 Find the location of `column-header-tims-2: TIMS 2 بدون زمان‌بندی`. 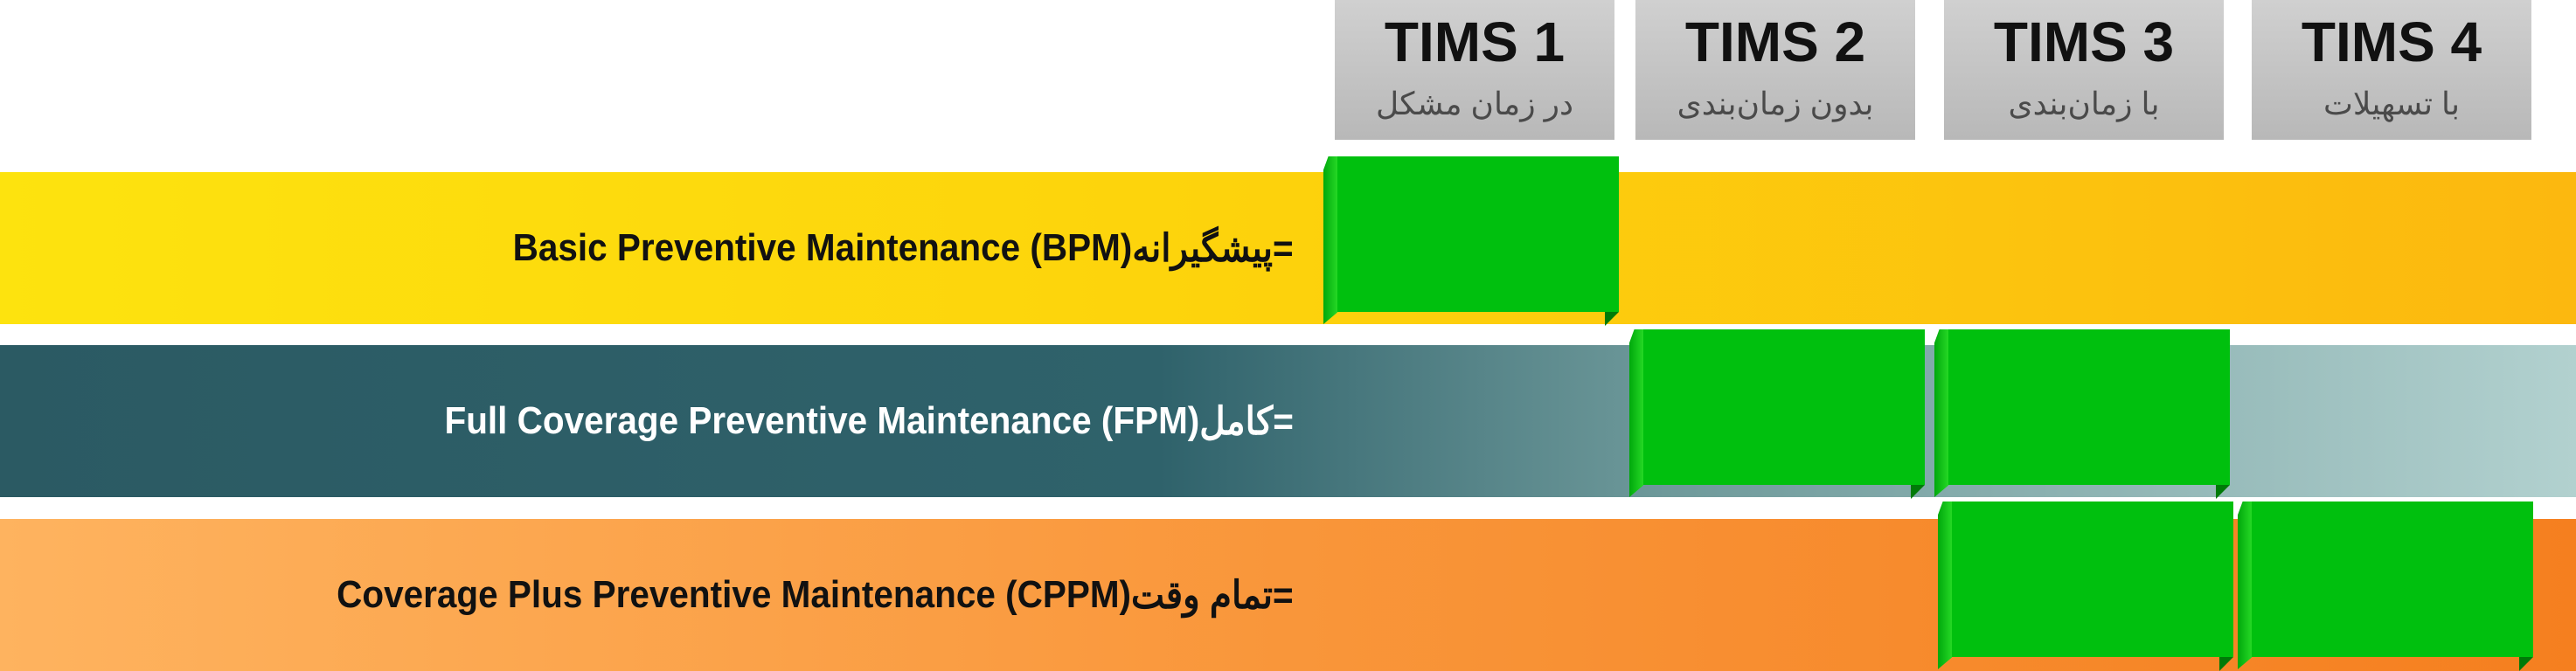

column-header-tims-2: TIMS 2 بدون زمان‌بندی is located at coordinates (1775, 70).